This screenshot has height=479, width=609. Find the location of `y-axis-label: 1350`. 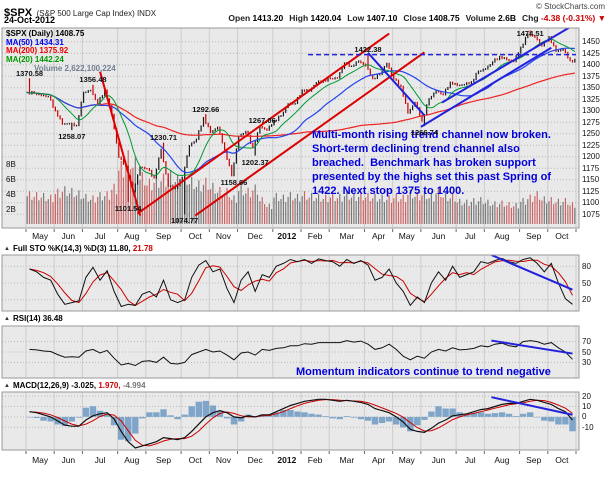

y-axis-label: 1350 is located at coordinates (591, 88).